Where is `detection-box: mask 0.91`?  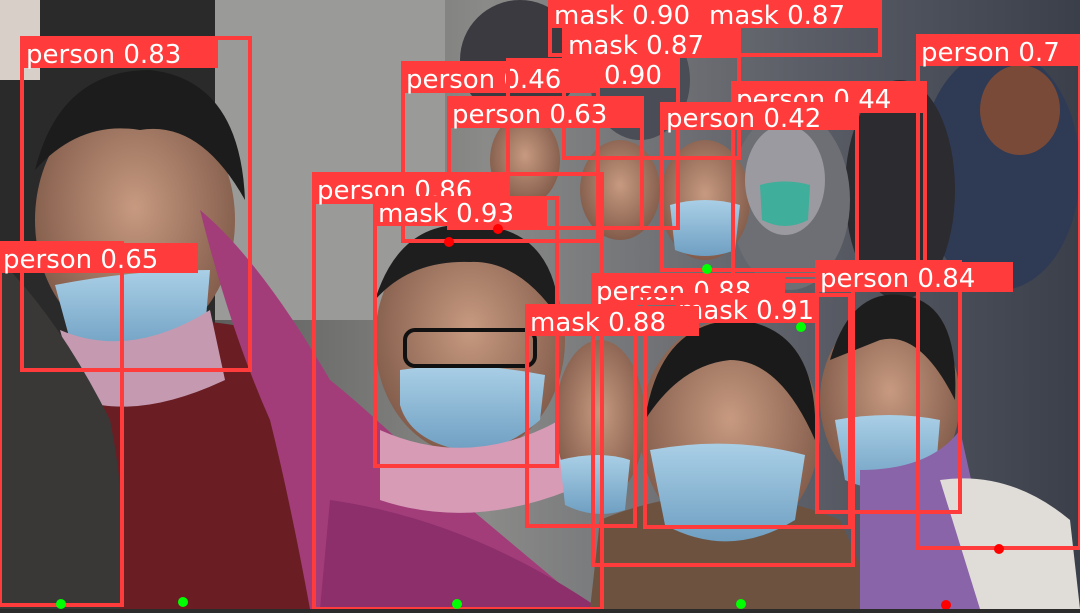 detection-box: mask 0.91 is located at coordinates (747, 411).